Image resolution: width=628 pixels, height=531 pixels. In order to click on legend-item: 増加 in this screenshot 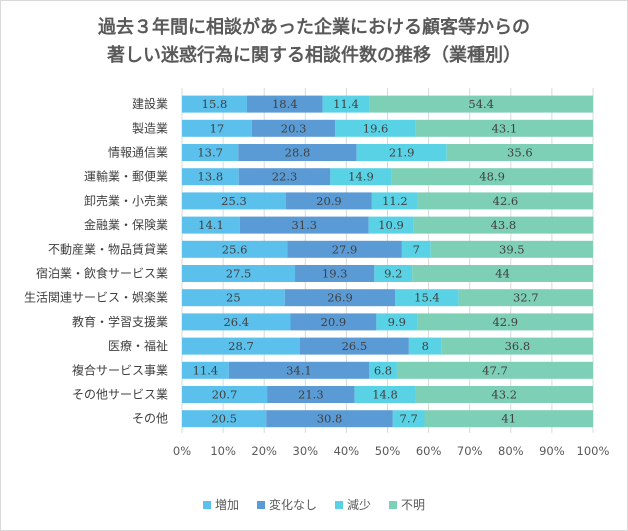, I will do `click(220, 504)`.